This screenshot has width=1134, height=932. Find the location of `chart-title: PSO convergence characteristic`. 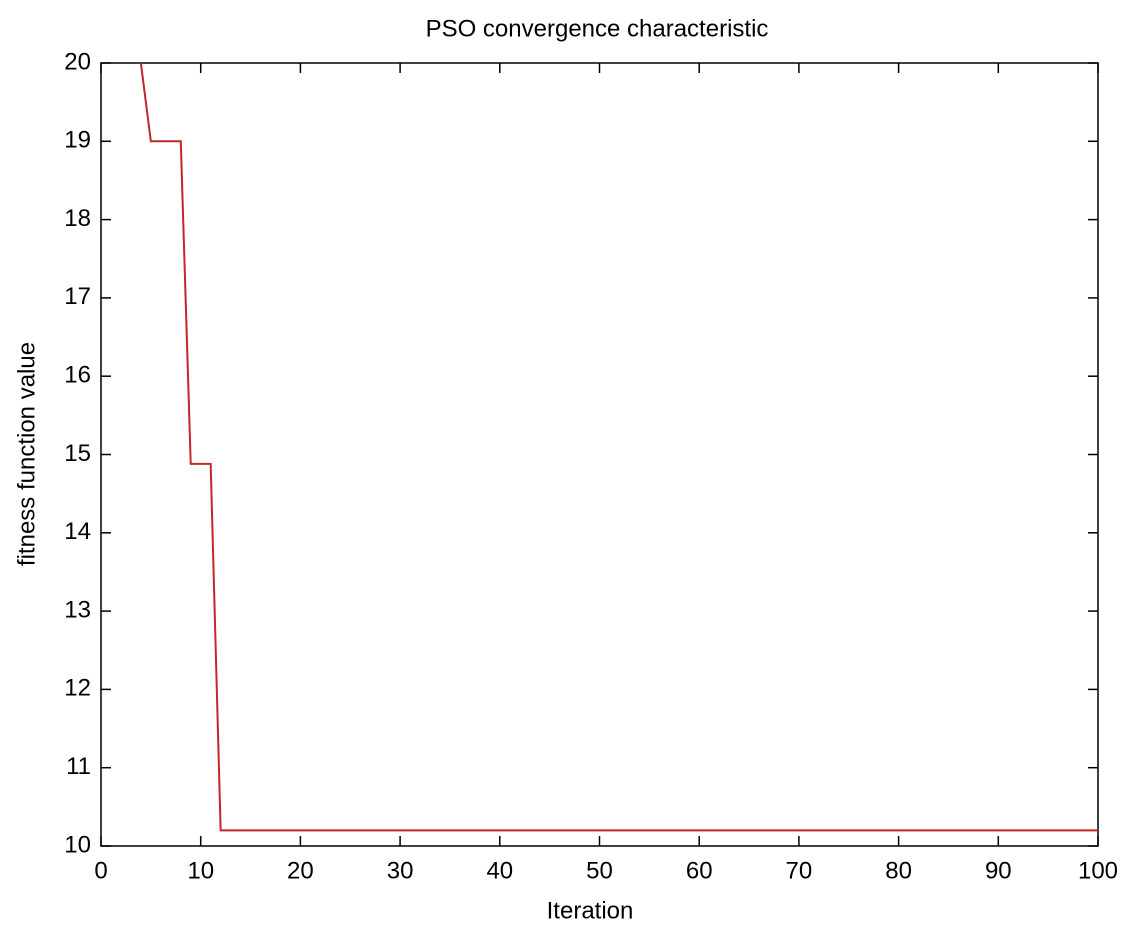

chart-title: PSO convergence characteristic is located at coordinates (597, 28).